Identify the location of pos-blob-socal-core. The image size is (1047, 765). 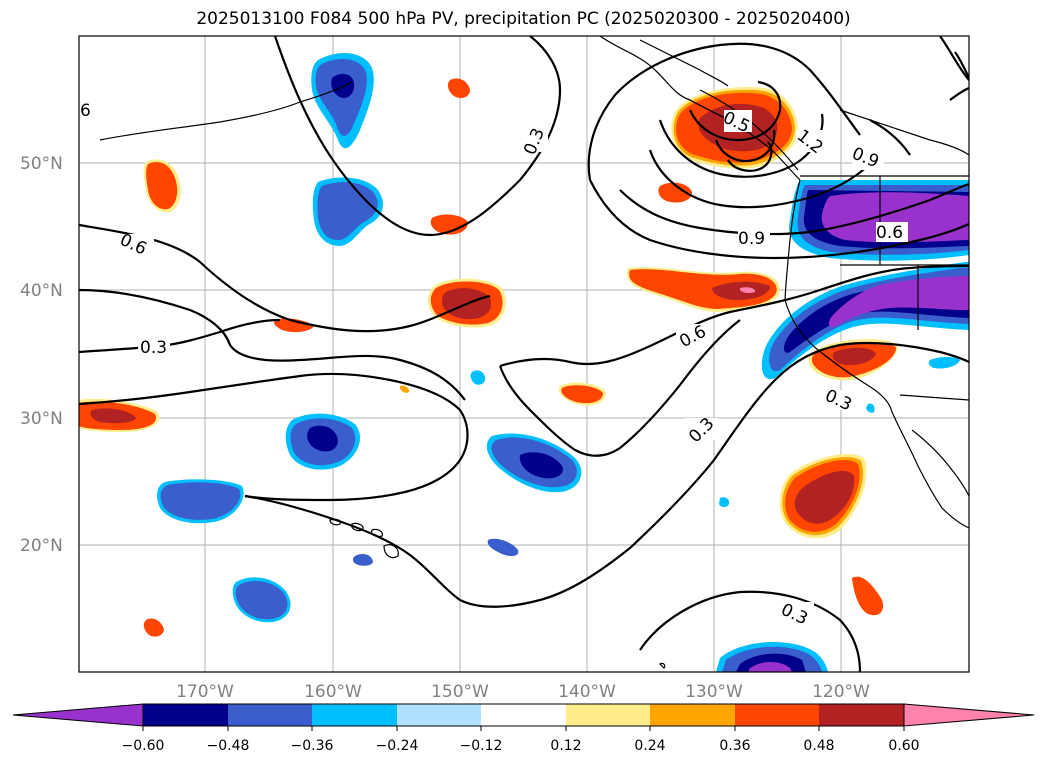
(854, 356).